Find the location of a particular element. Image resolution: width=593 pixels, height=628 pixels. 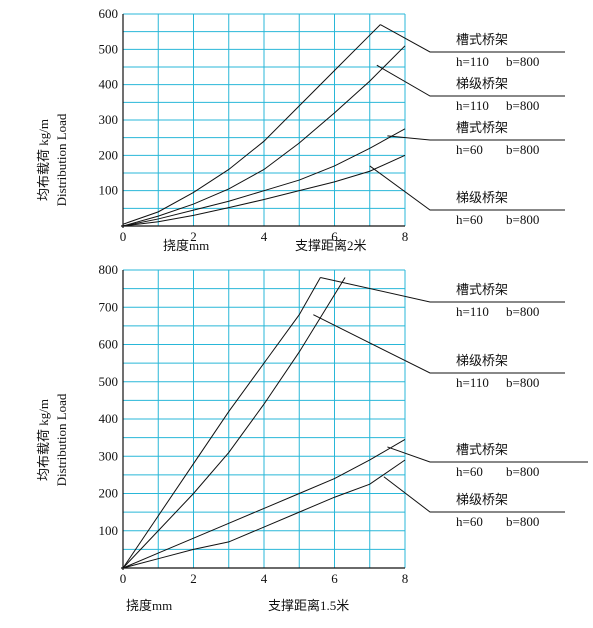

chart-1-ylabel-cn: 均布载荷 kg/m is located at coordinates (43, 160).